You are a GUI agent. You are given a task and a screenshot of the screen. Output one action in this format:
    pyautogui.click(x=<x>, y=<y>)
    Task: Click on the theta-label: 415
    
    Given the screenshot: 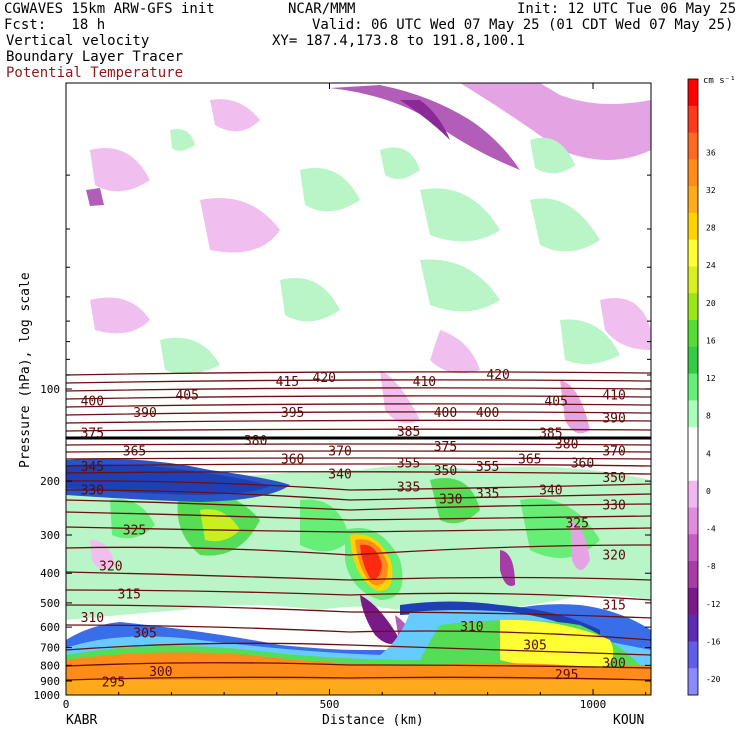 What is the action you would take?
    pyautogui.click(x=287, y=382)
    